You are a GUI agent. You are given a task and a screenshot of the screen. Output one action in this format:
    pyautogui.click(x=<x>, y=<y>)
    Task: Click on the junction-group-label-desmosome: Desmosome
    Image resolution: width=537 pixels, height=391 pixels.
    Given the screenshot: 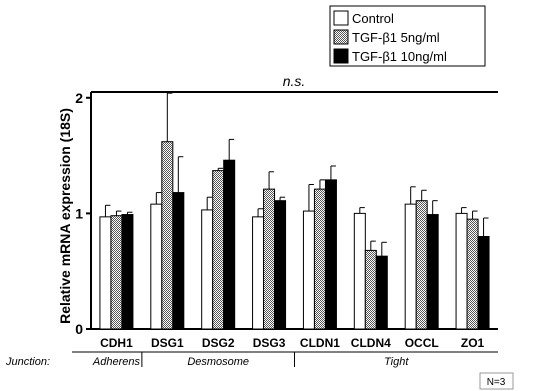 What is the action you would take?
    pyautogui.click(x=218, y=362)
    